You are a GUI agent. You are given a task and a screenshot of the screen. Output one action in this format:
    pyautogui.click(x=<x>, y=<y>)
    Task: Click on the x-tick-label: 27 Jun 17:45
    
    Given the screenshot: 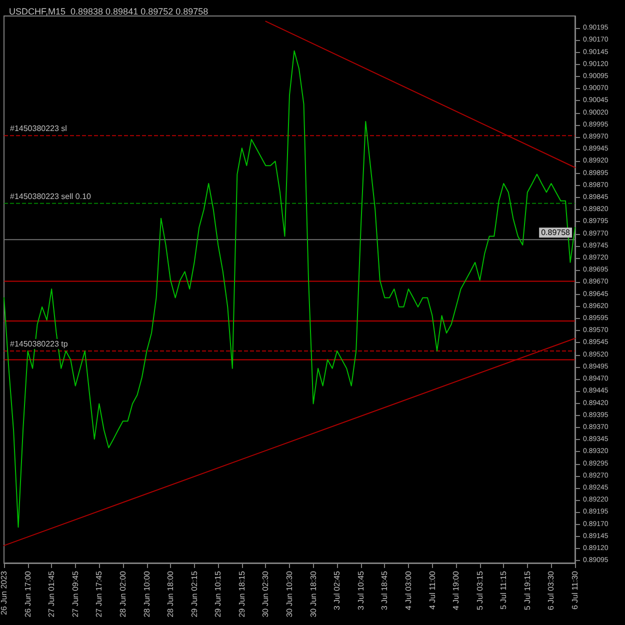 What is the action you would take?
    pyautogui.click(x=99, y=594)
    